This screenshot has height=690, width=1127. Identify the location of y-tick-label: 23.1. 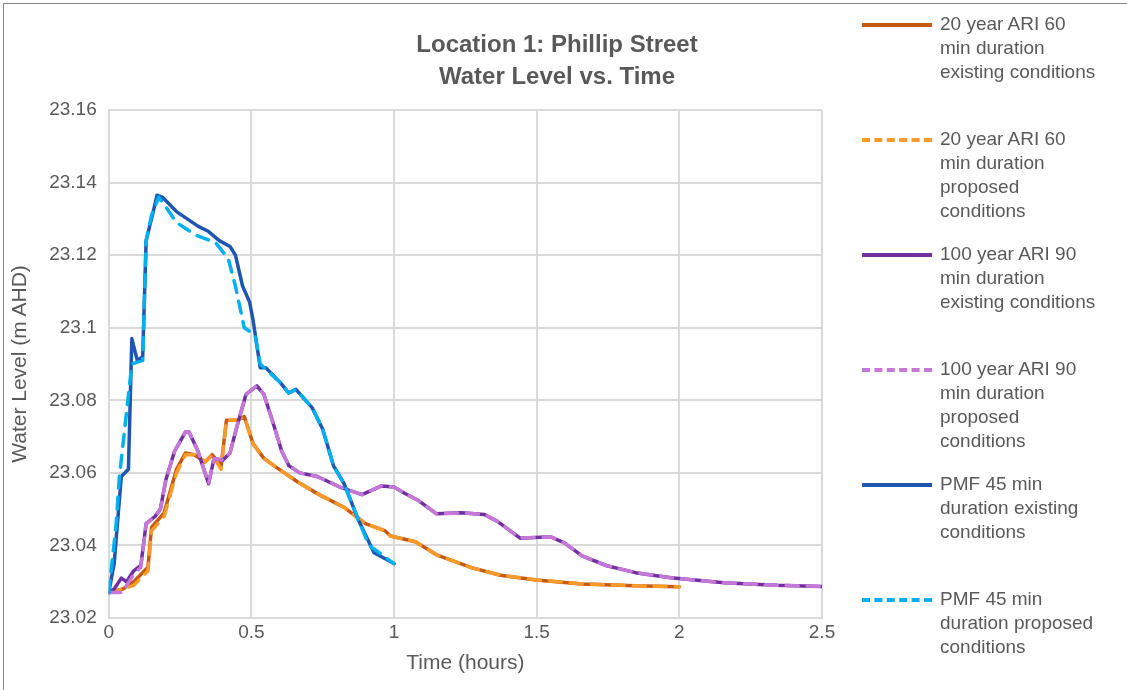
(78, 326).